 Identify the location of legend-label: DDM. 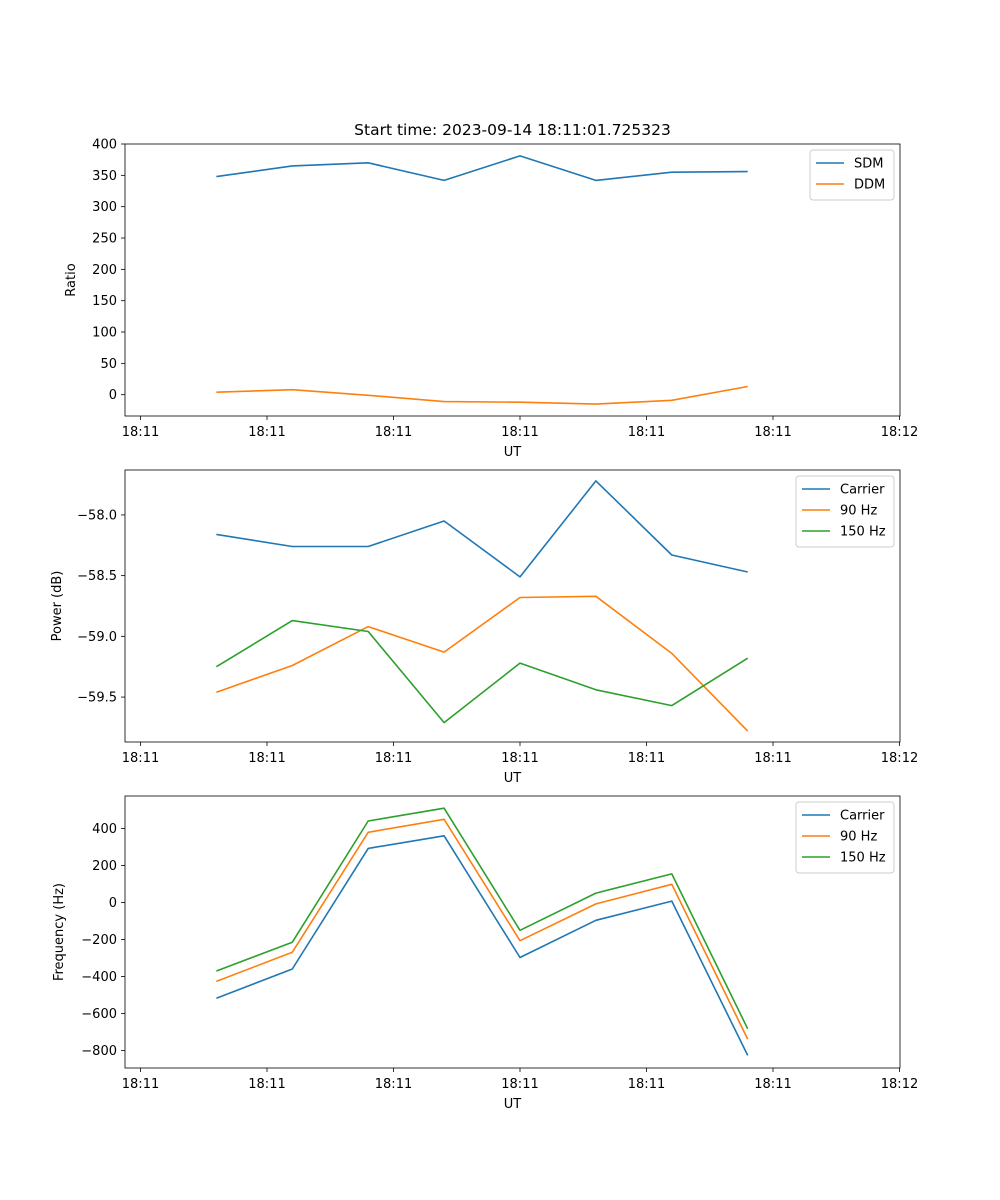
(869, 185).